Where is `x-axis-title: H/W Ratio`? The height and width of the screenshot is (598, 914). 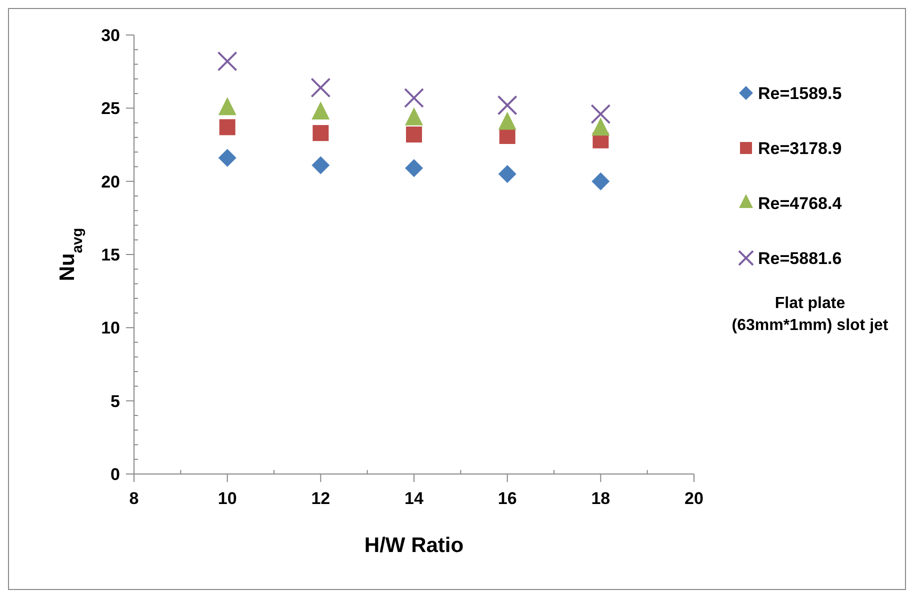
x-axis-title: H/W Ratio is located at coordinates (414, 545).